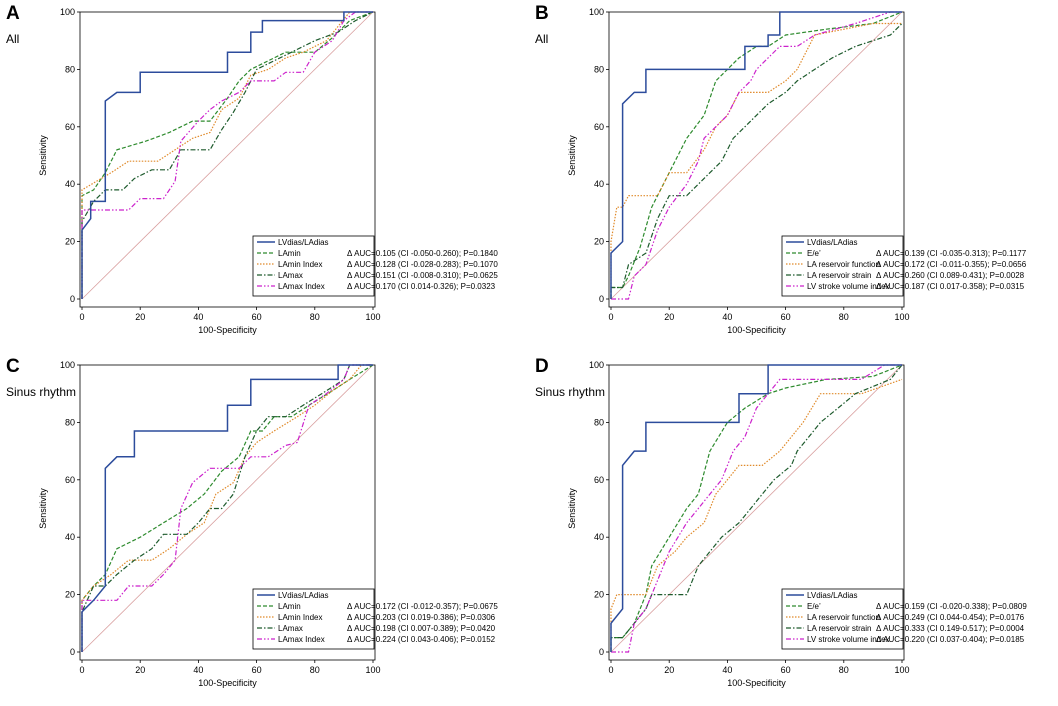  I want to click on legend-entry-name: LAmax Index, so click(301, 286).